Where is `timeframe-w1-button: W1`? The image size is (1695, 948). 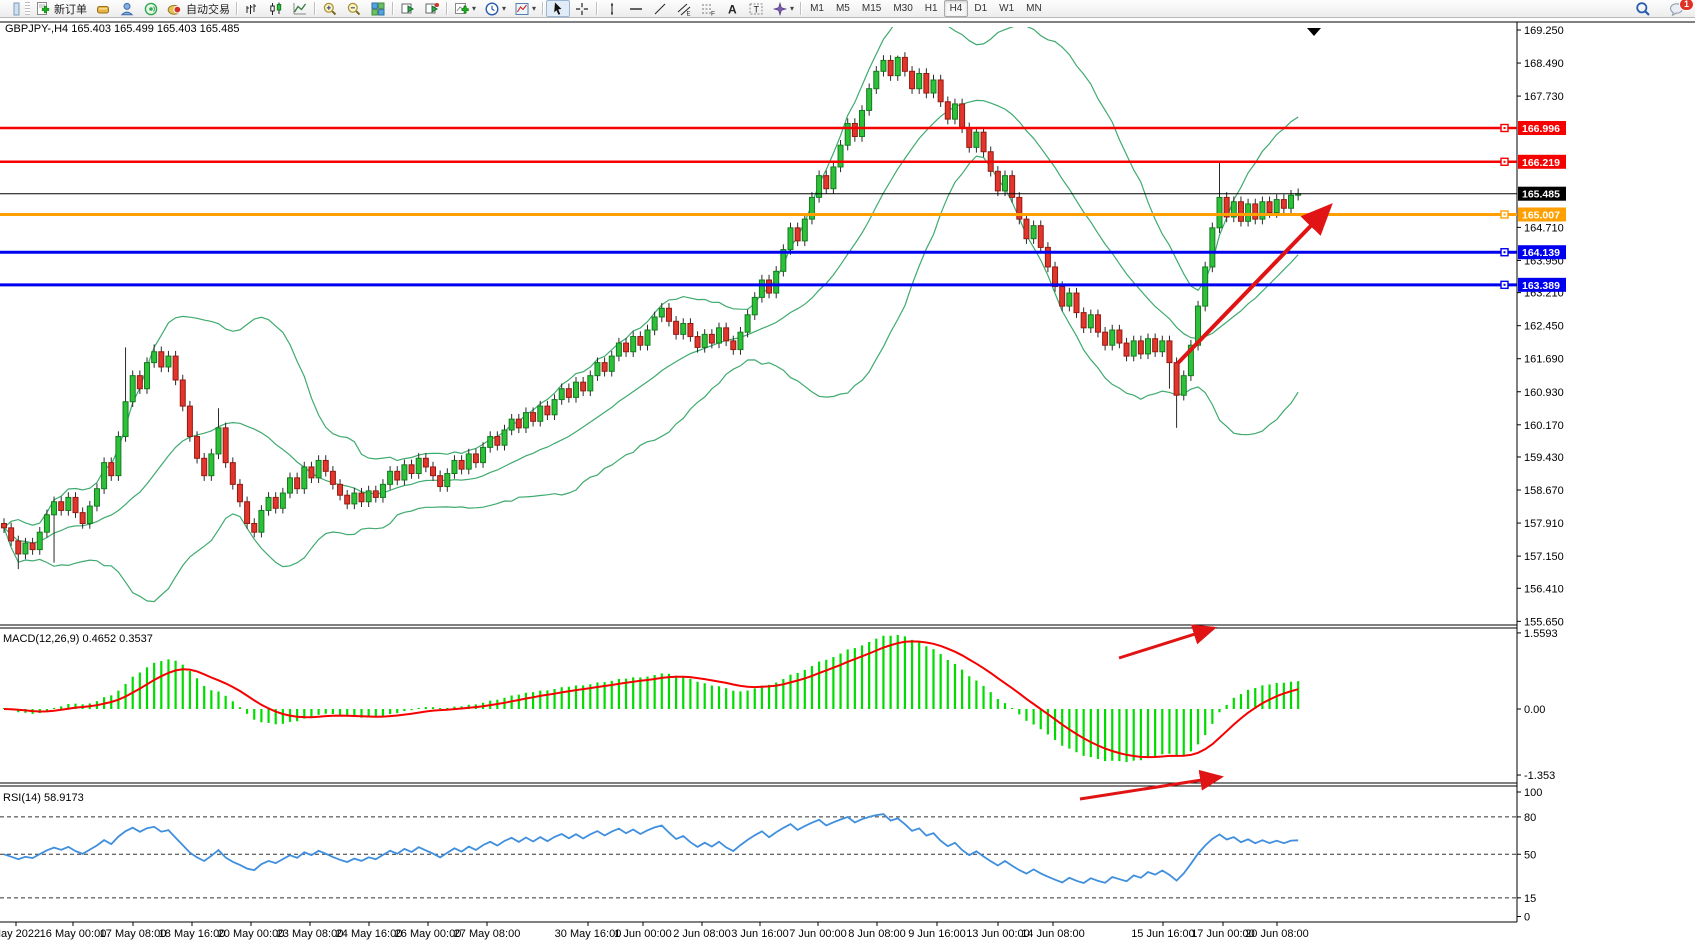
timeframe-w1-button: W1 is located at coordinates (1007, 8).